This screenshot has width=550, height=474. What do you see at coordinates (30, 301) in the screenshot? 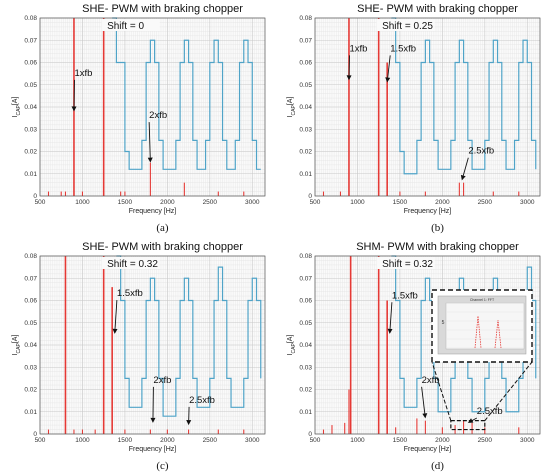
I see `y-tick-label: 0.06` at bounding box center [30, 301].